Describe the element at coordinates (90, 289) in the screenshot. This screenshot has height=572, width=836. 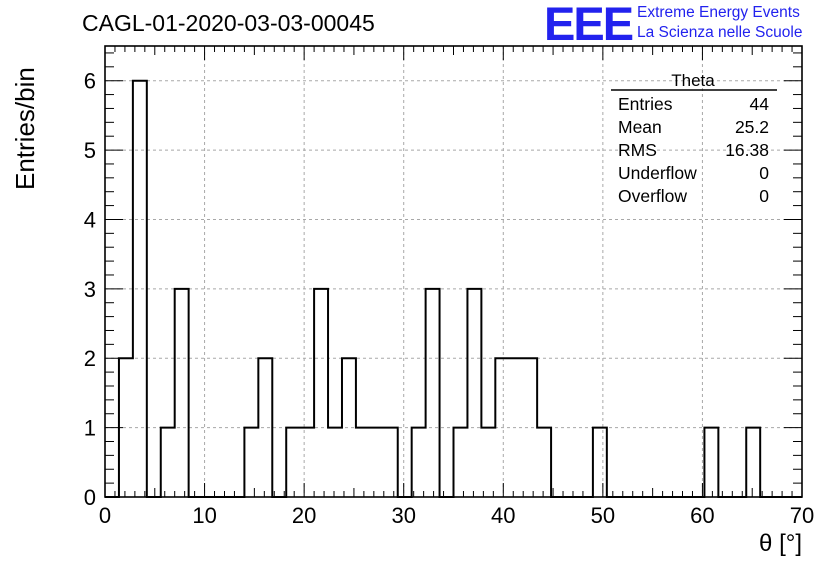
I see `y-tick-label: 3` at that location.